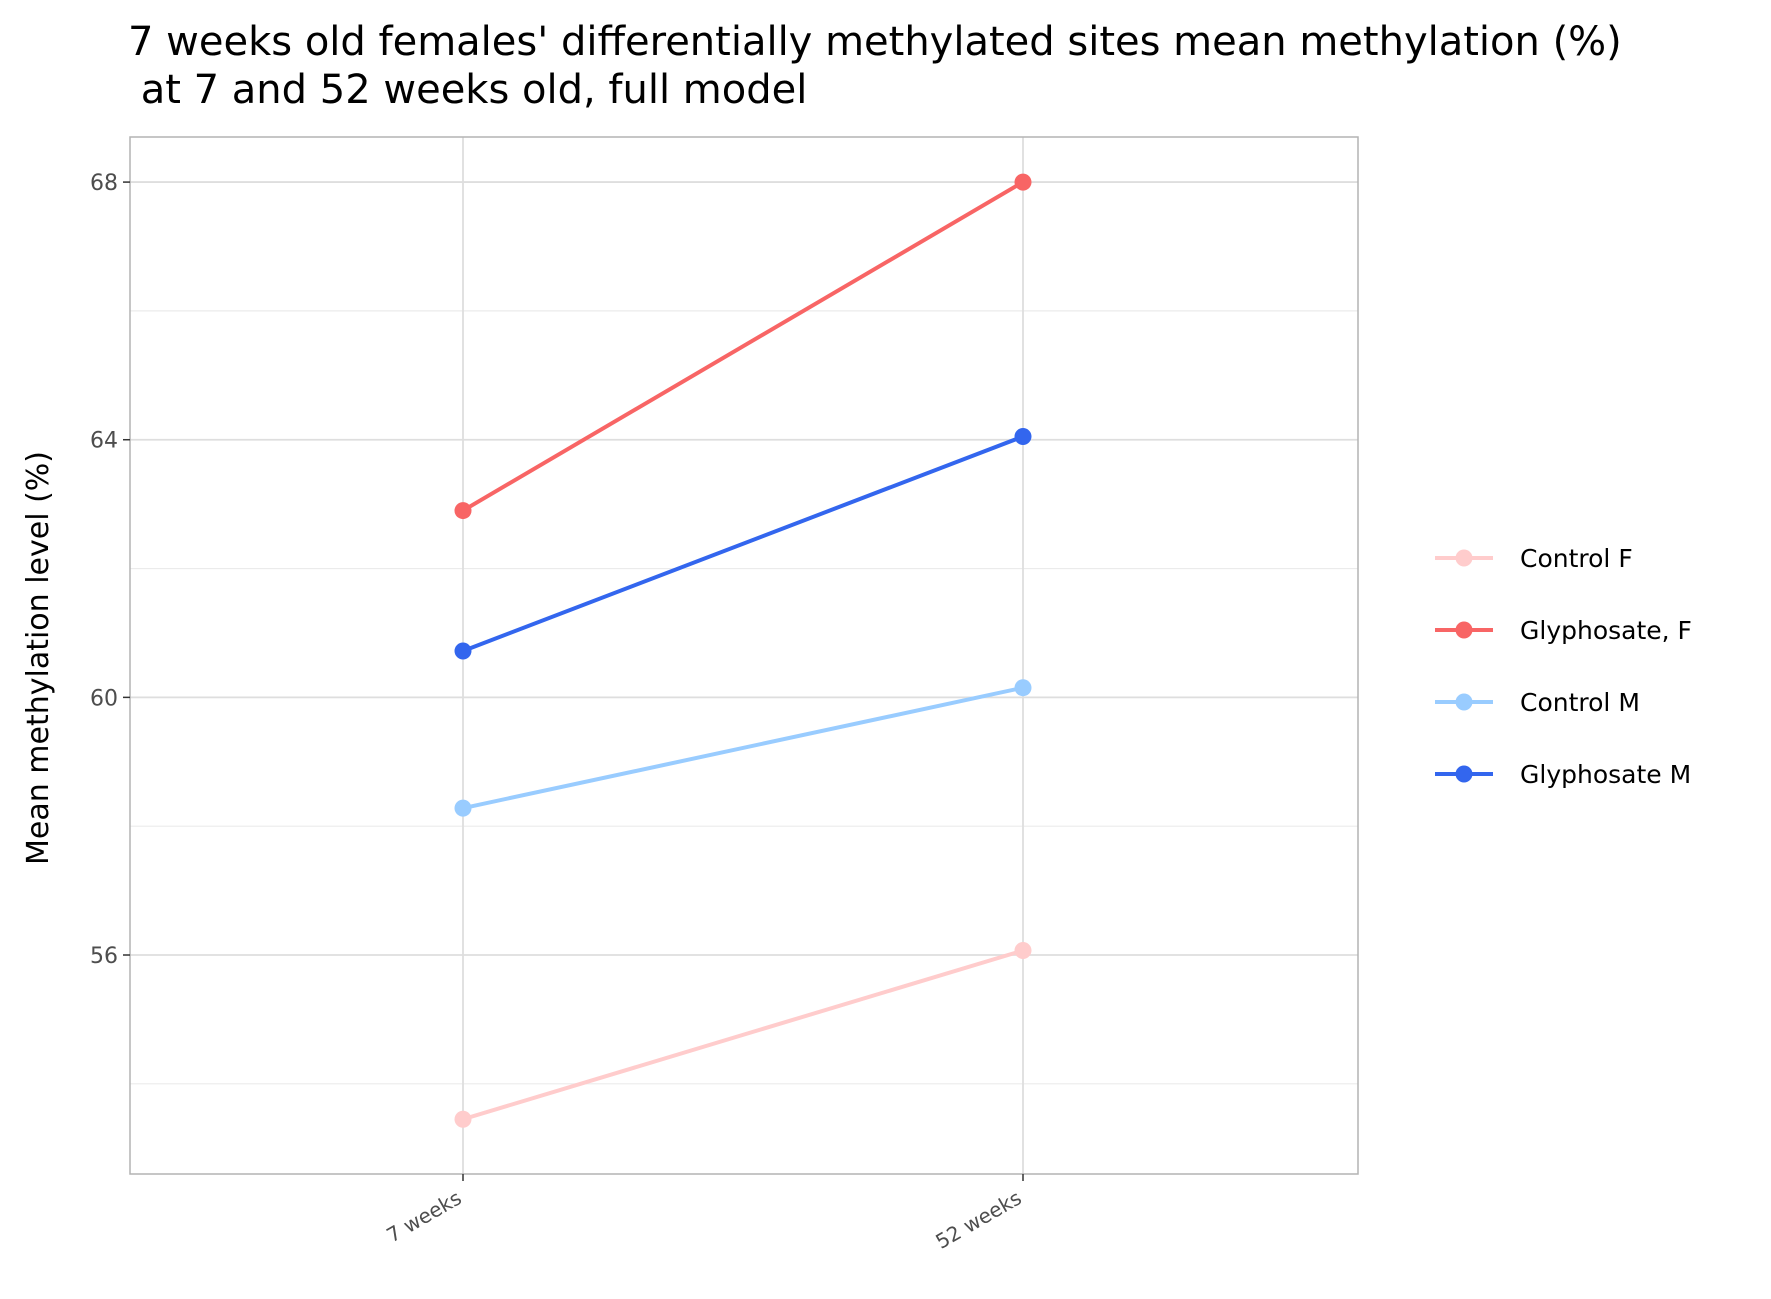 The image size is (1771, 1299). Describe the element at coordinates (1580, 702) in the screenshot. I see `legend-label-2: Control M` at that location.